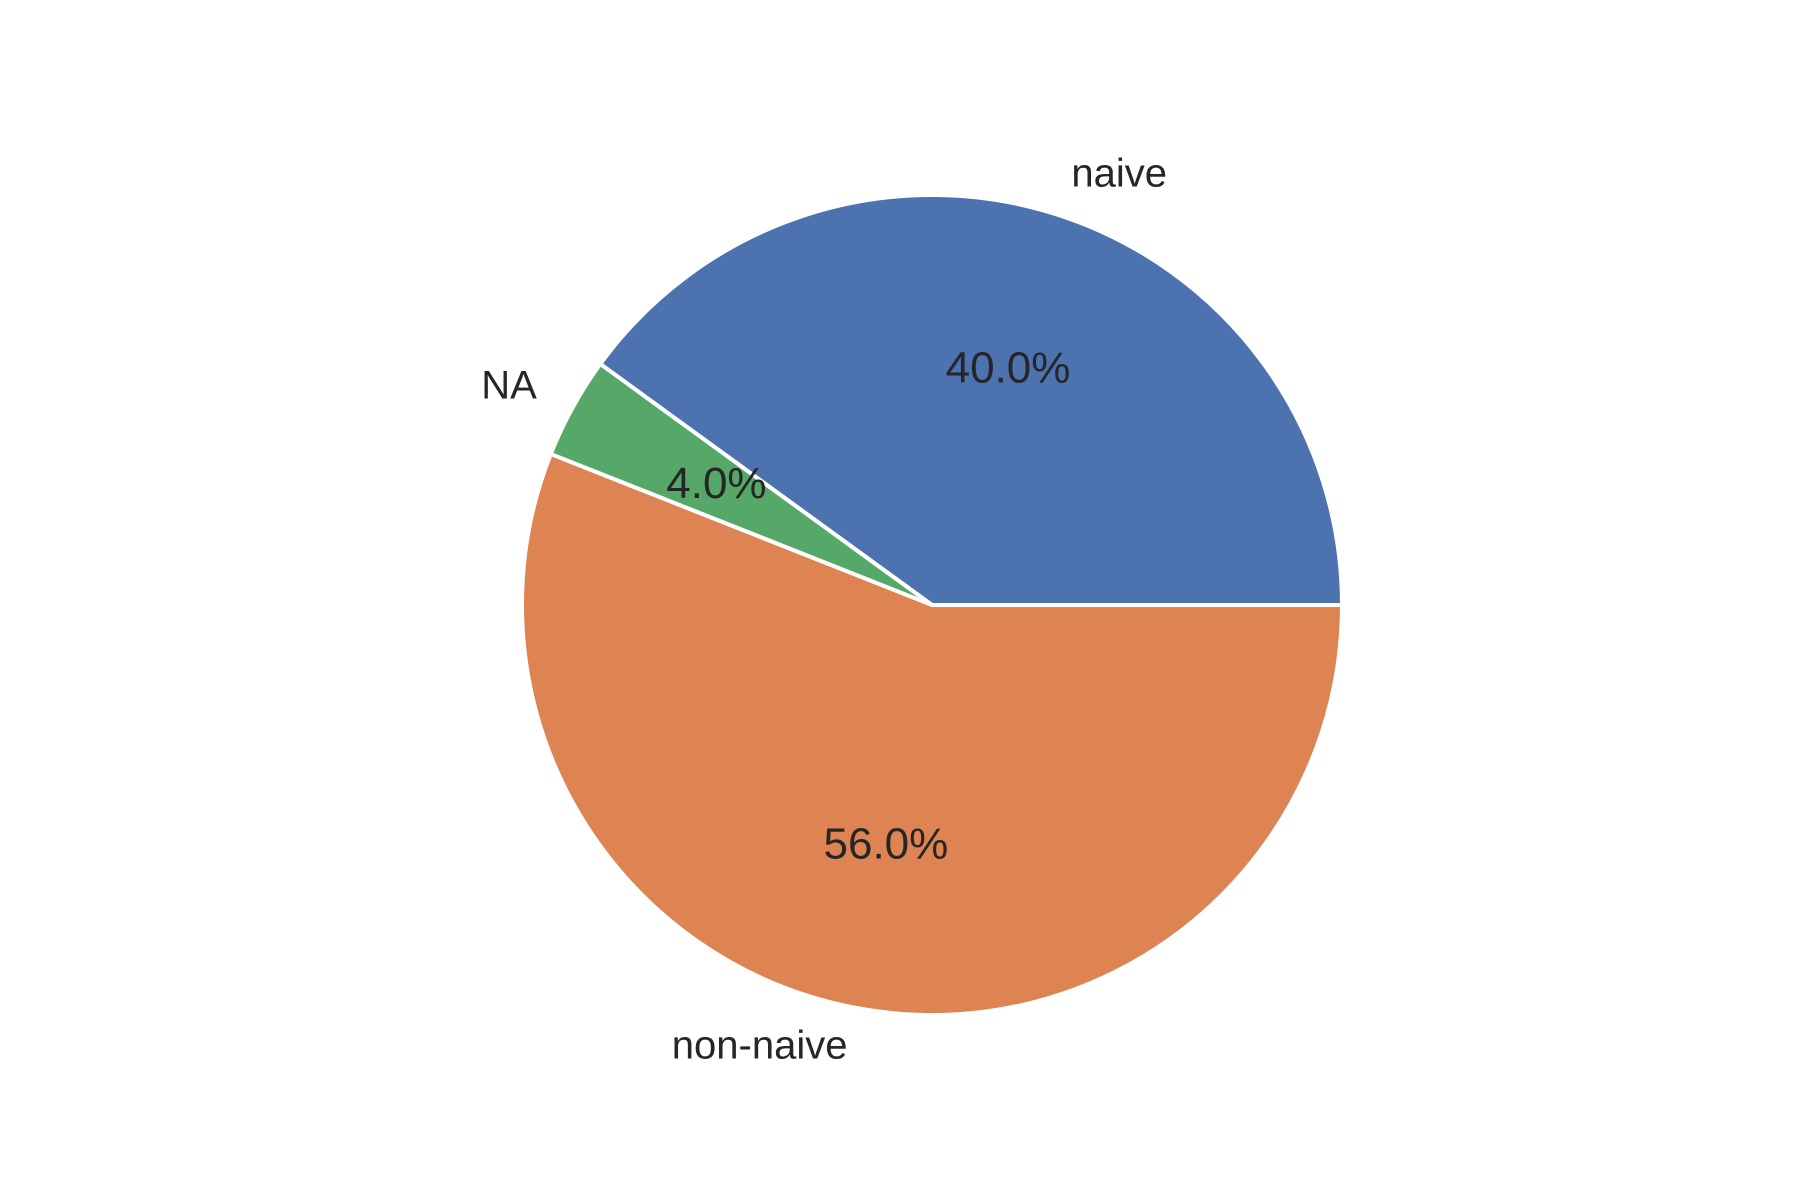  Describe the element at coordinates (509, 385) in the screenshot. I see `category-label-na: NA` at that location.